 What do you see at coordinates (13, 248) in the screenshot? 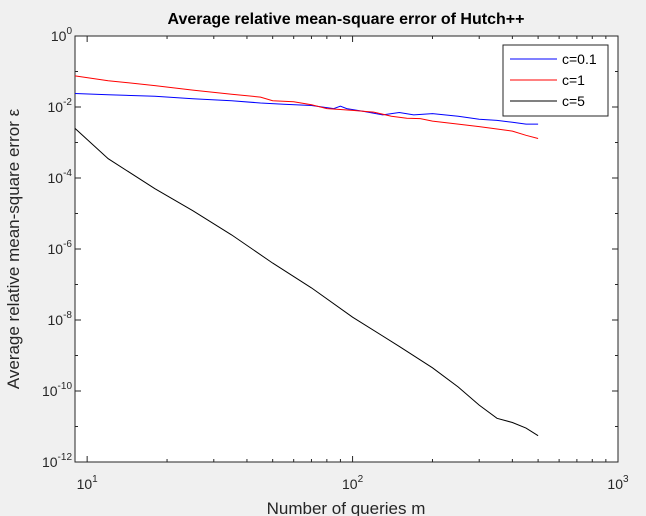
I see `y-axis-label: Average relative mean-square error ε` at bounding box center [13, 248].